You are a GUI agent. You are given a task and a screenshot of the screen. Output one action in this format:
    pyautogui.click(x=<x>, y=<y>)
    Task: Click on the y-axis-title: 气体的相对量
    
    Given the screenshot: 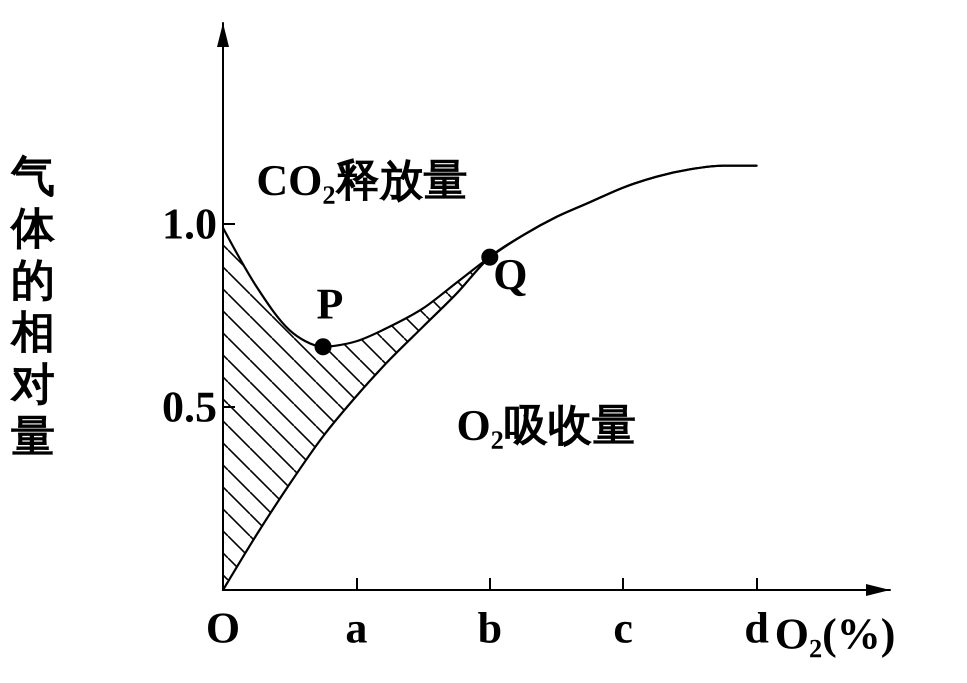 What is the action you would take?
    pyautogui.click(x=32, y=306)
    